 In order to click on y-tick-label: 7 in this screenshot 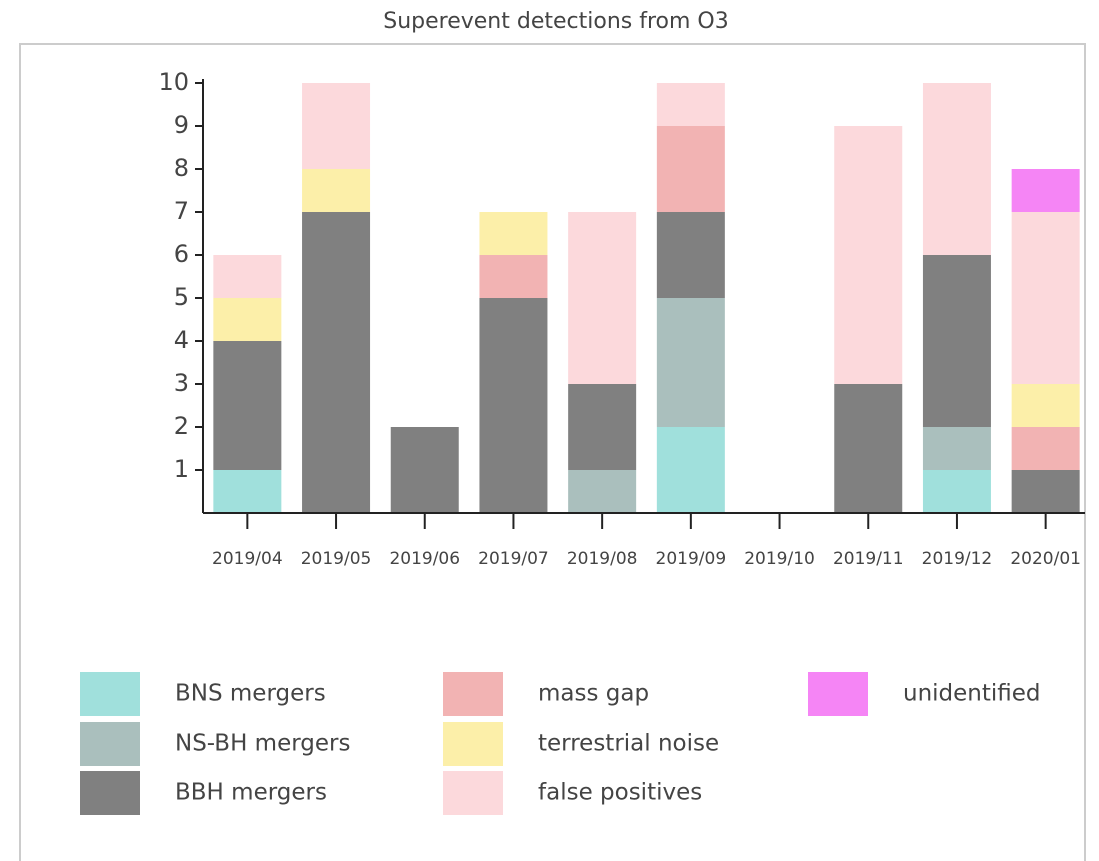, I will do `click(181, 211)`.